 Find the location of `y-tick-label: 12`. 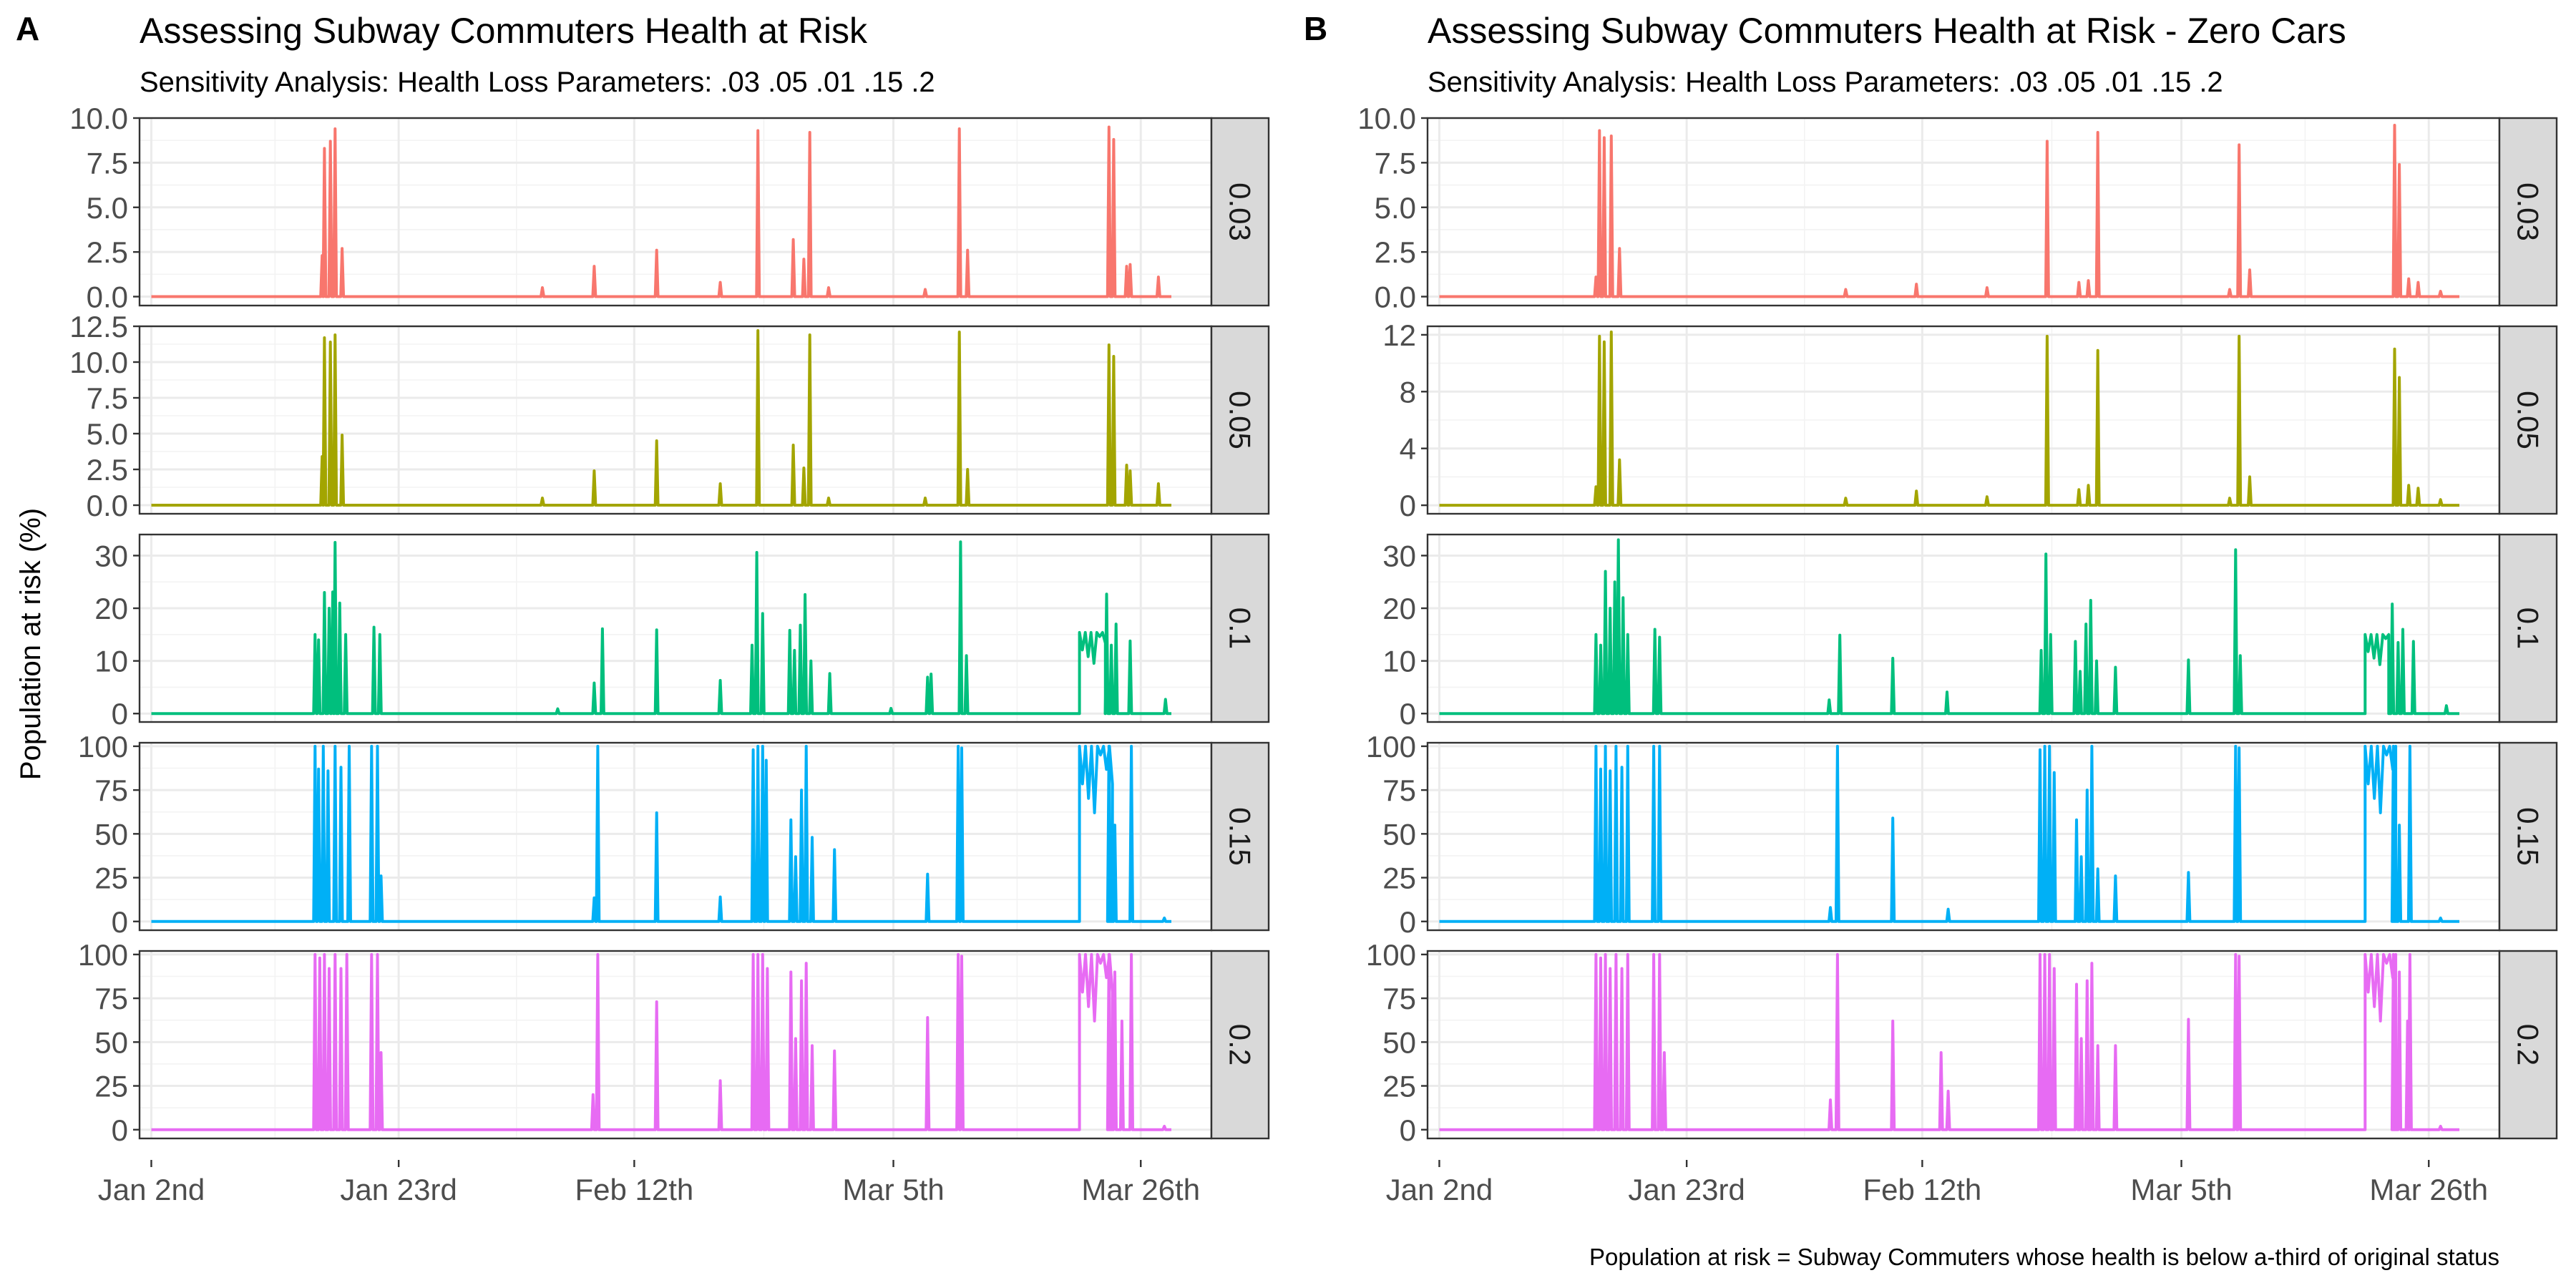

y-tick-label: 12 is located at coordinates (1399, 335).